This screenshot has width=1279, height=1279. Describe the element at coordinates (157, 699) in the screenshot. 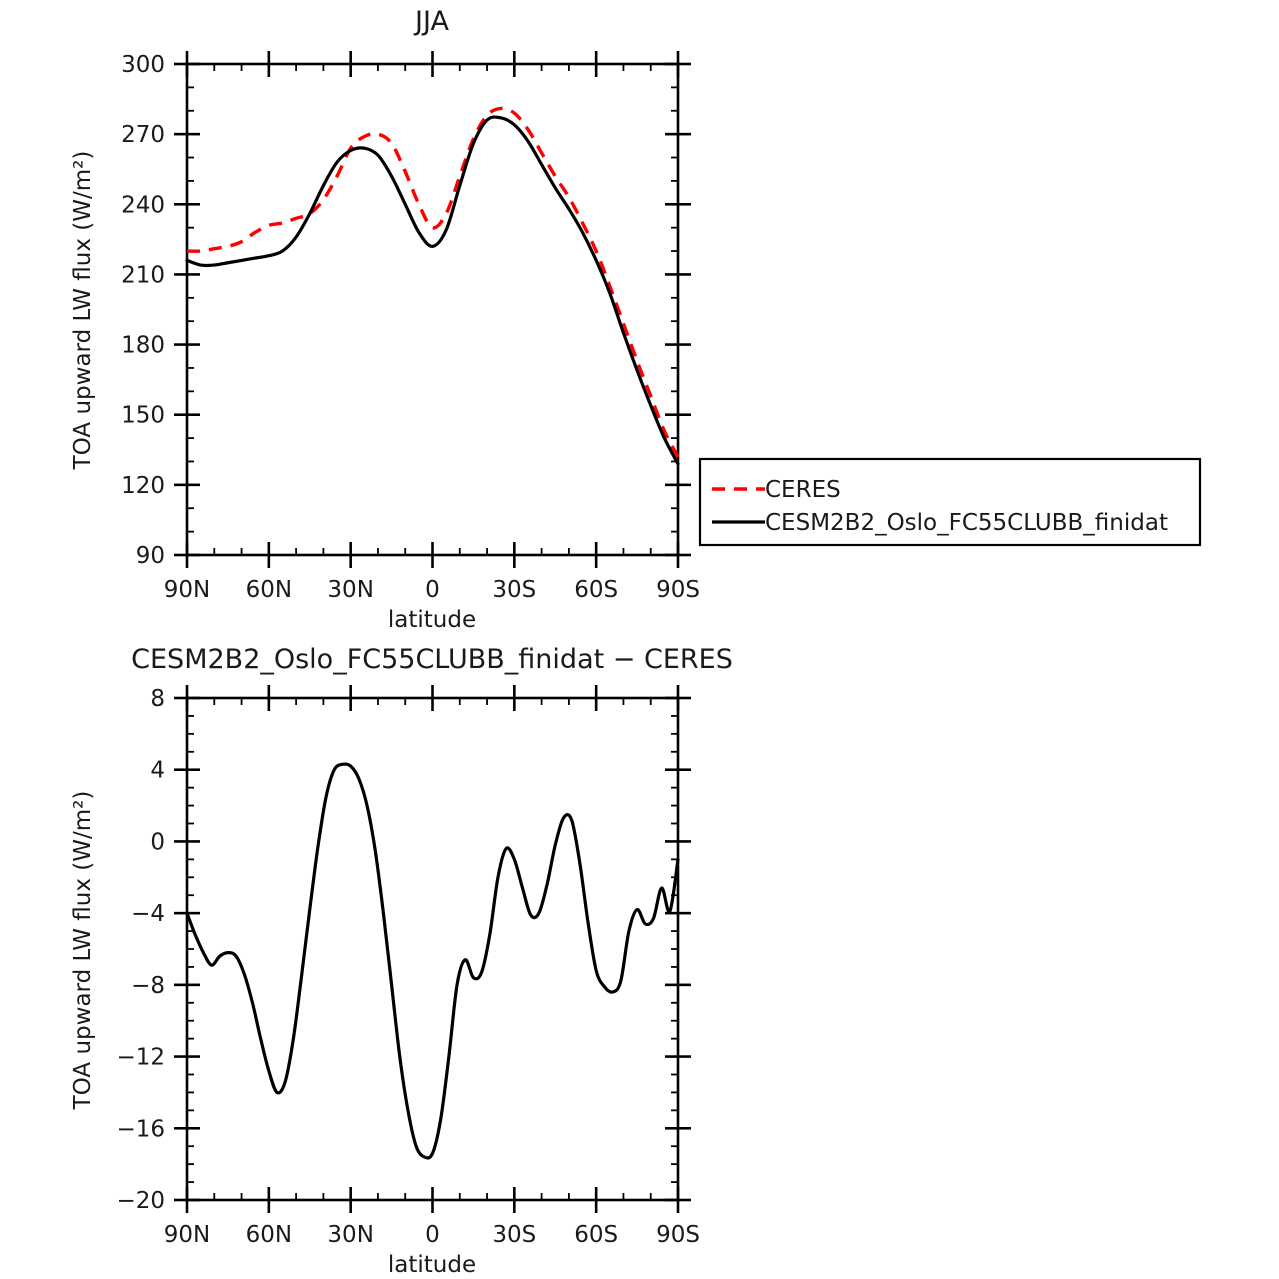

I see `ytick-label: 8` at that location.